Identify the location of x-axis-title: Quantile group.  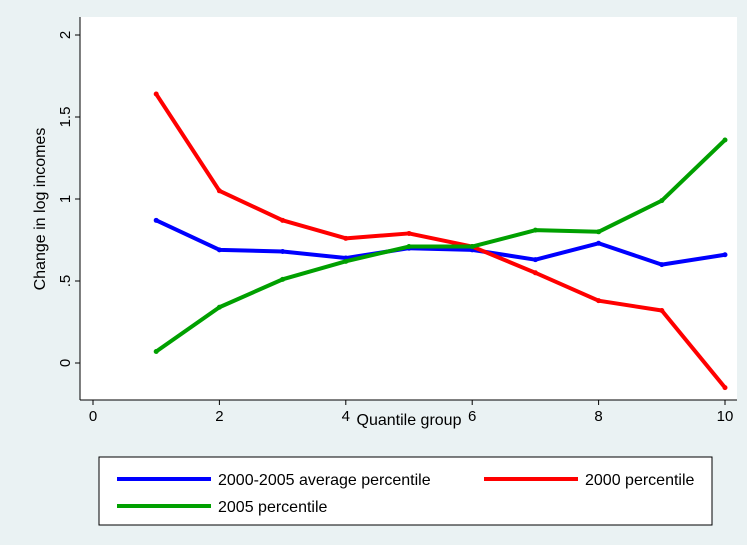
(409, 420).